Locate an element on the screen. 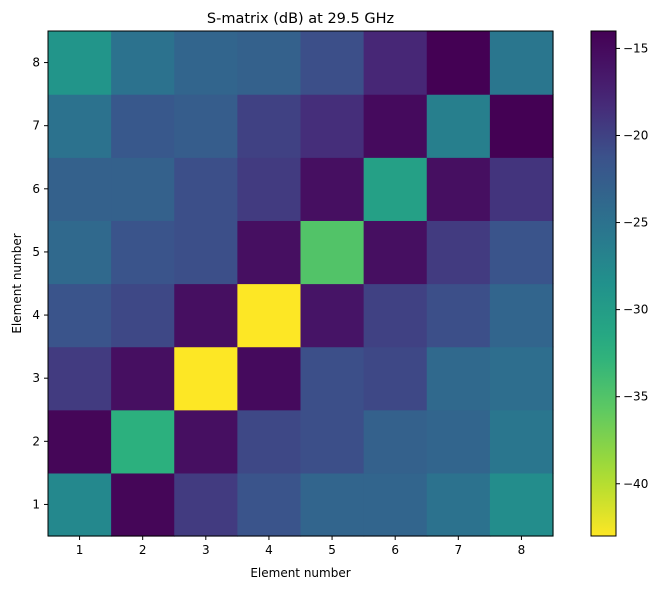 This screenshot has height=590, width=665. x-tick-label: 2 is located at coordinates (143, 550).